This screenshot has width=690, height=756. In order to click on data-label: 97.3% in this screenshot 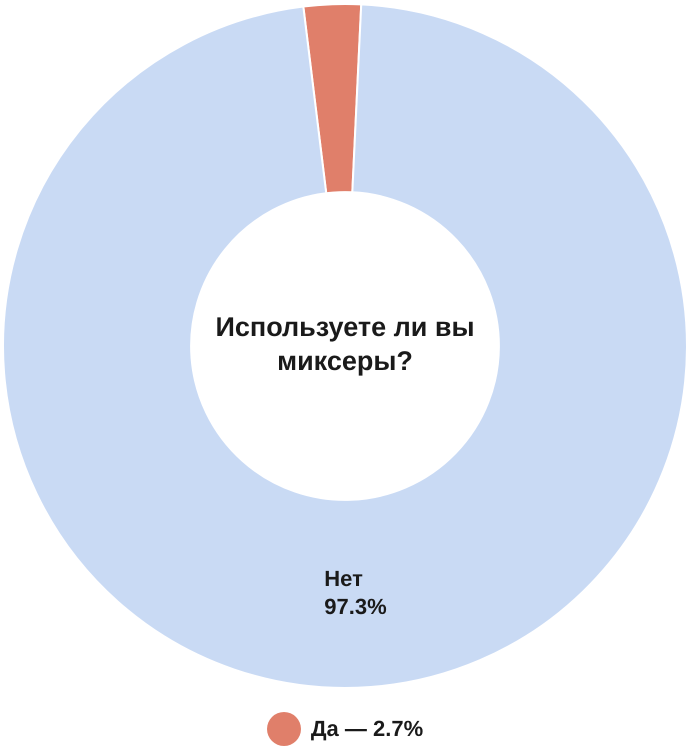, I will do `click(355, 606)`.